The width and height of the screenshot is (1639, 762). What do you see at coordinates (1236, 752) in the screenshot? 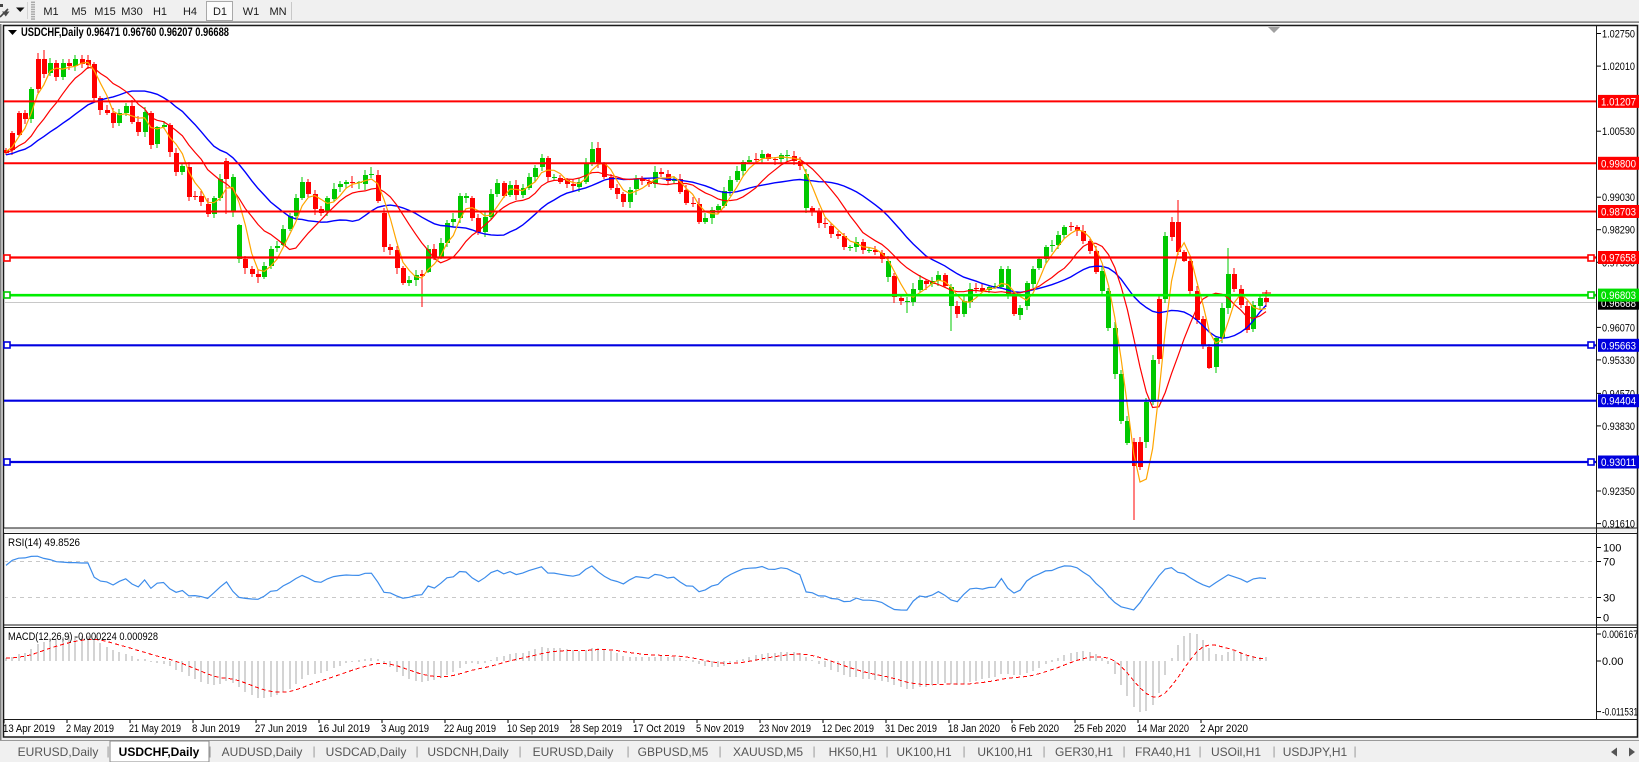
I see `svg-text: USOil,H1` at bounding box center [1236, 752].